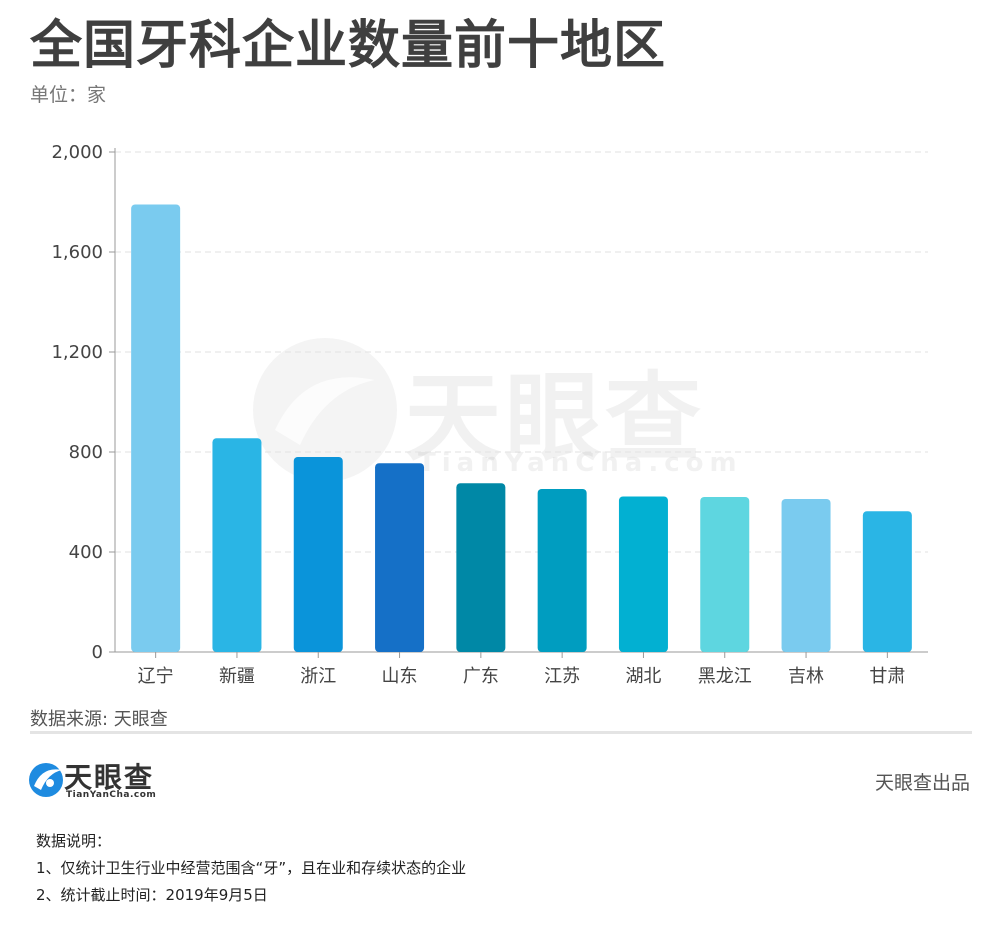  Describe the element at coordinates (86, 452) in the screenshot. I see `y-tick-label: 800` at that location.